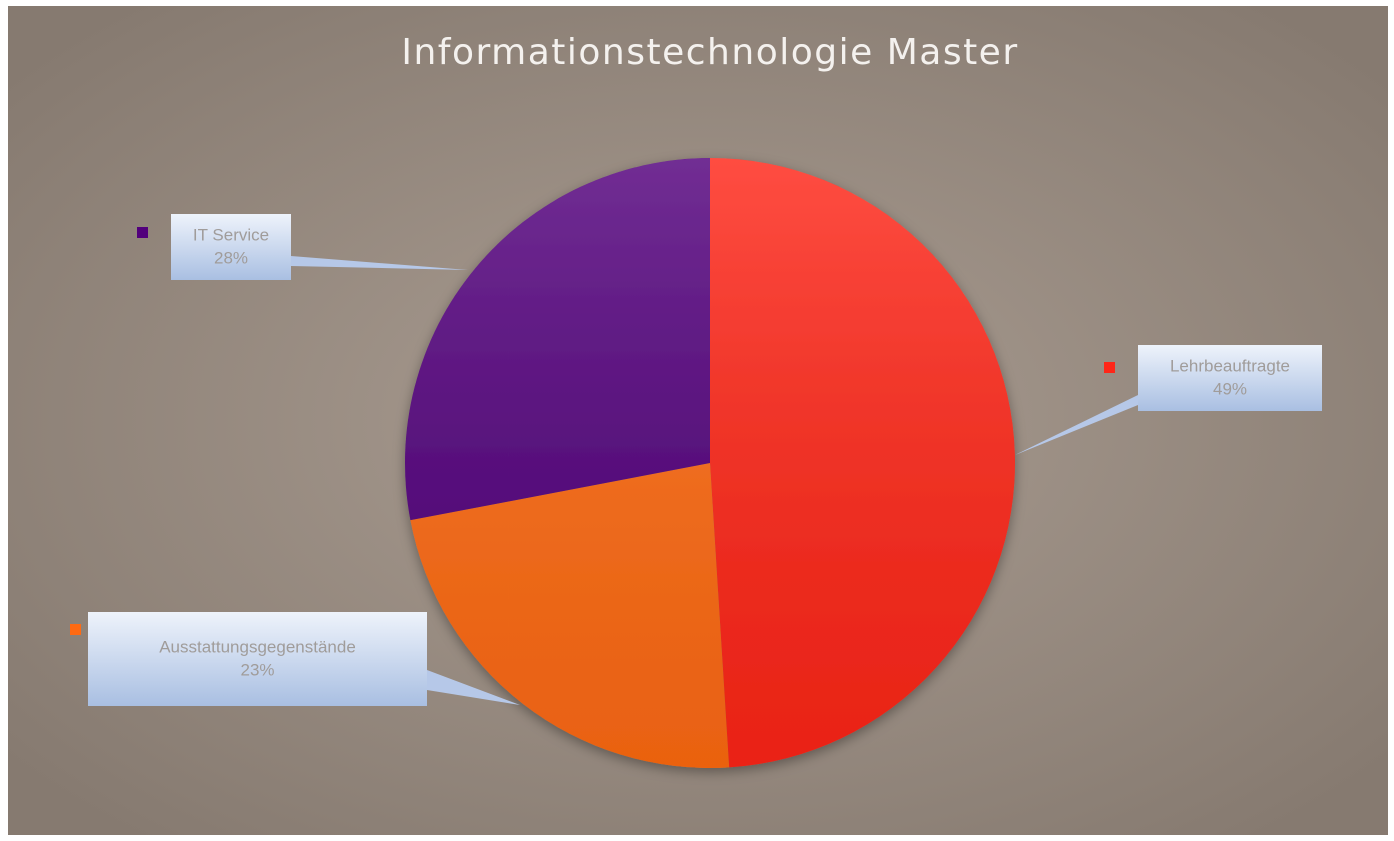 Image resolution: width=1394 pixels, height=841 pixels. What do you see at coordinates (257, 646) in the screenshot?
I see `category-label: Ausstattungsgegenstände` at bounding box center [257, 646].